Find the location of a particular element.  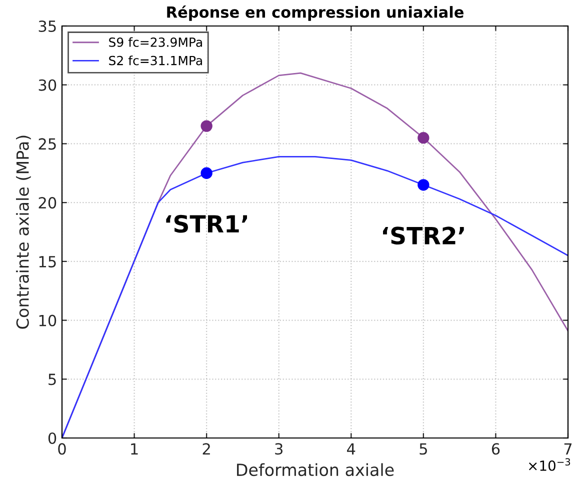

x-tick-label: 2 is located at coordinates (206, 448).